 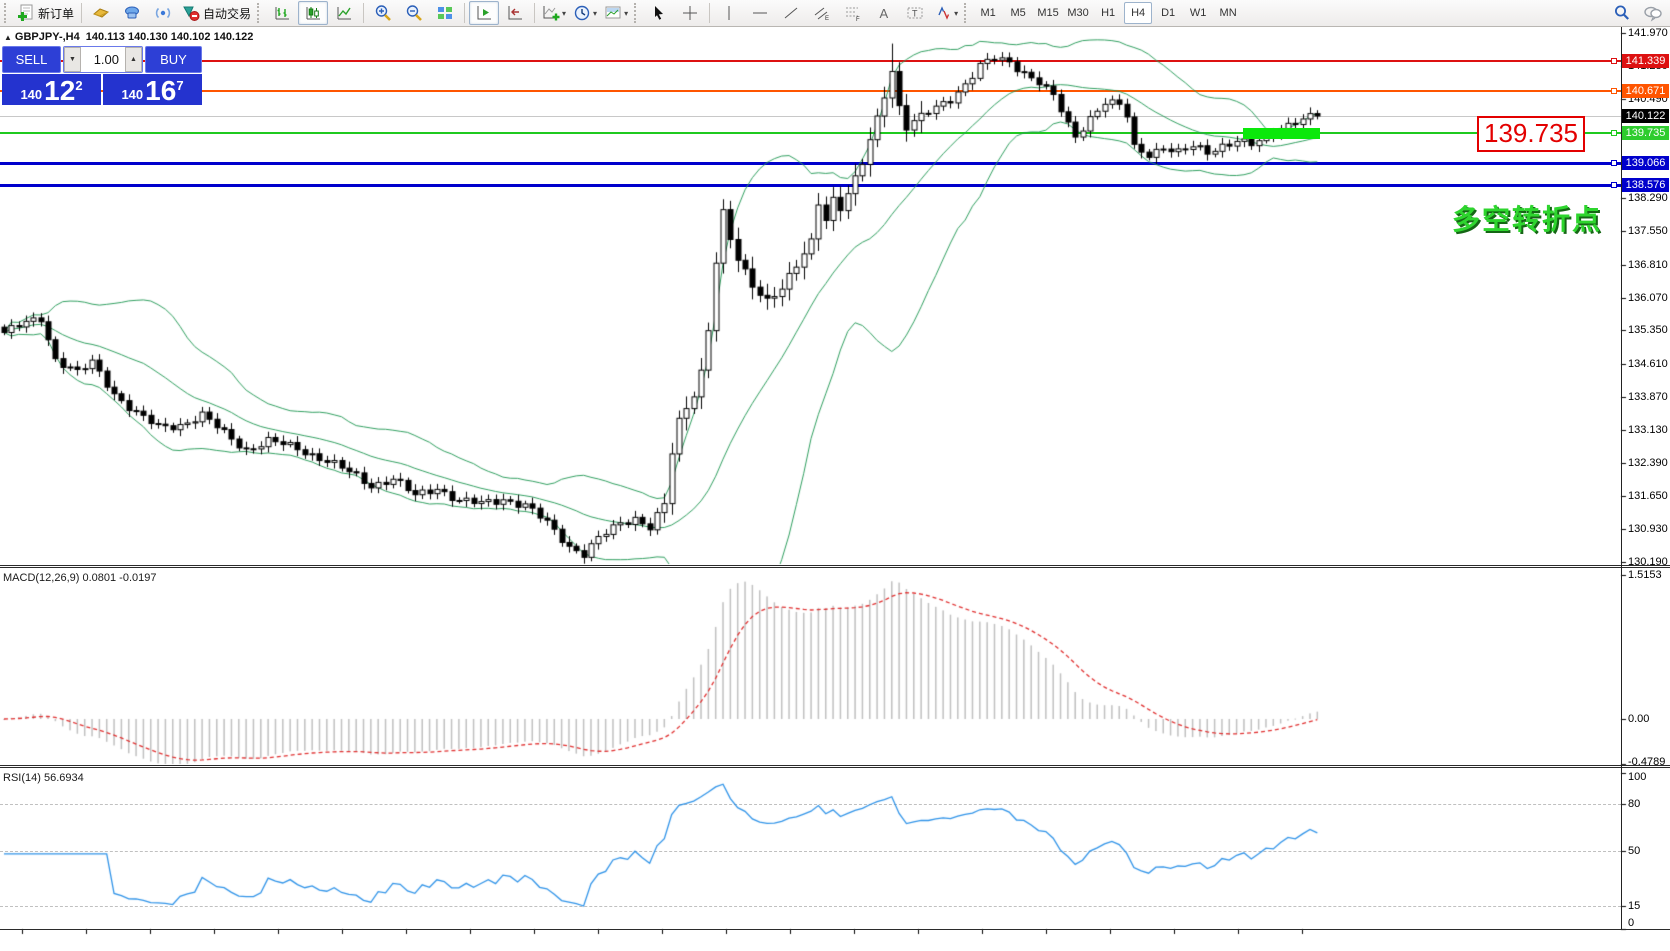 I want to click on search-icon, so click(x=1622, y=13).